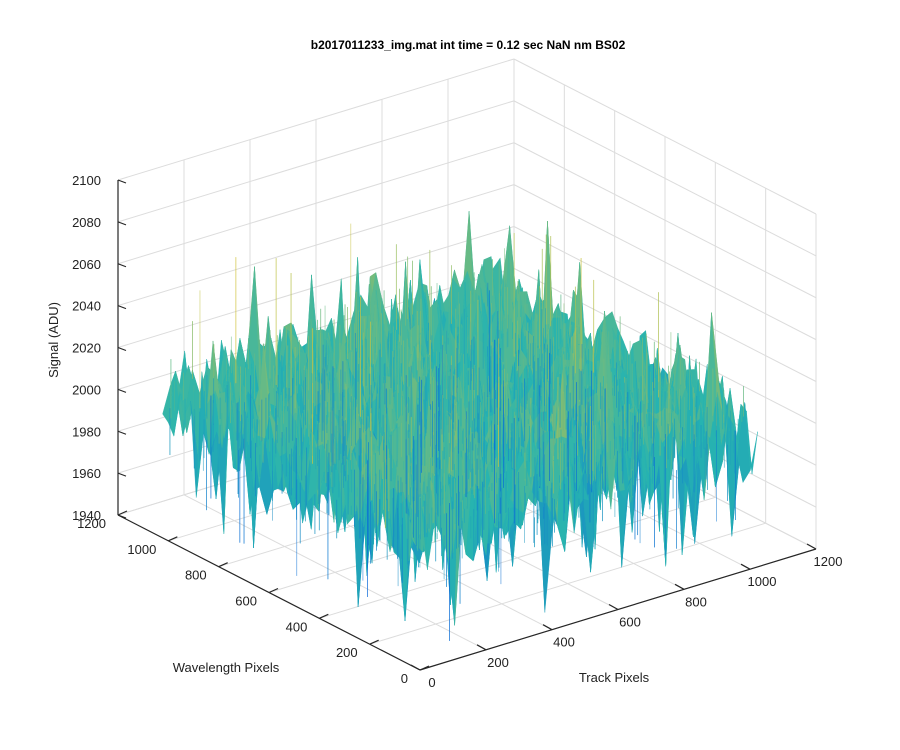  I want to click on x-tick-label: 1200, so click(828, 561).